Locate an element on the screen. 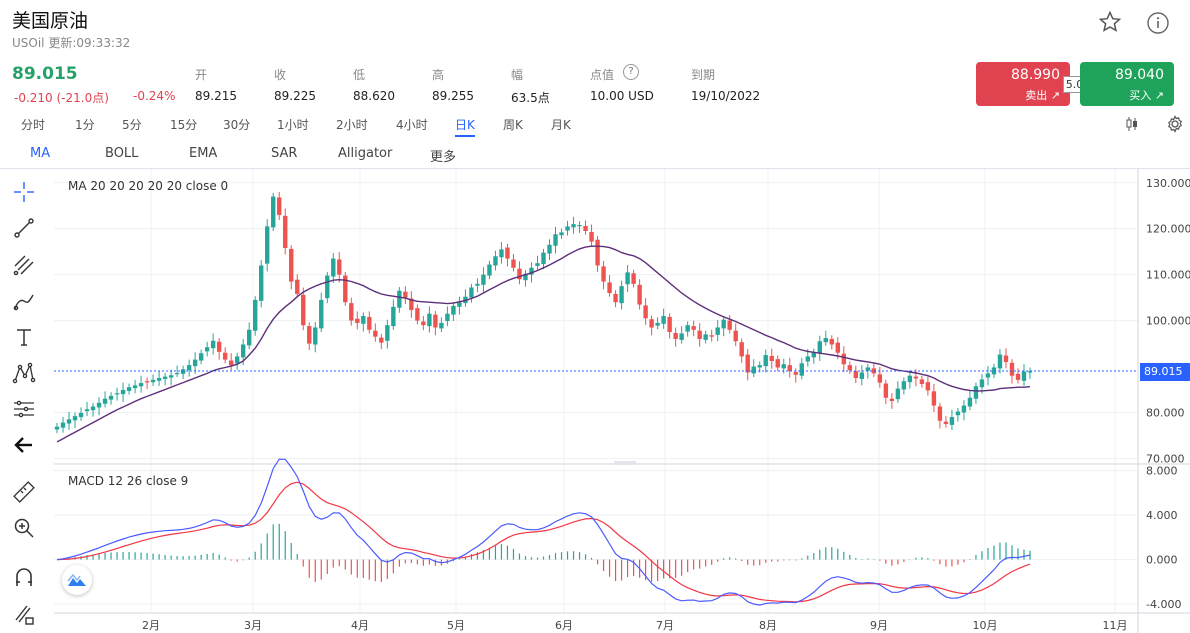  tab-timeframe-5m: 5分 is located at coordinates (132, 125).